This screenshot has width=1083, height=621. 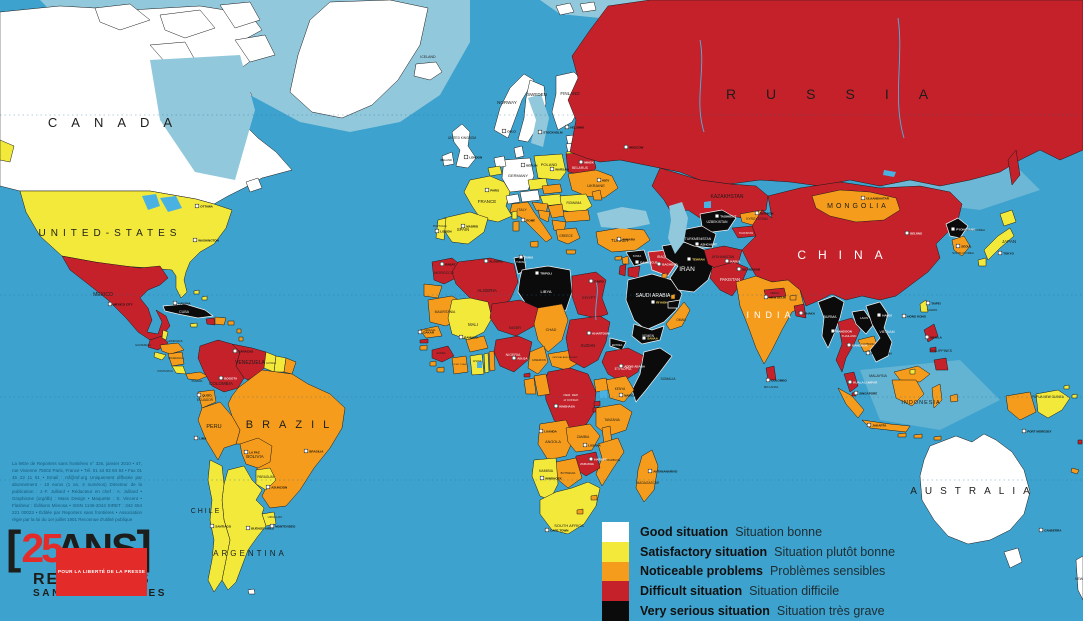 I want to click on burkina-region, so click(x=477, y=344).